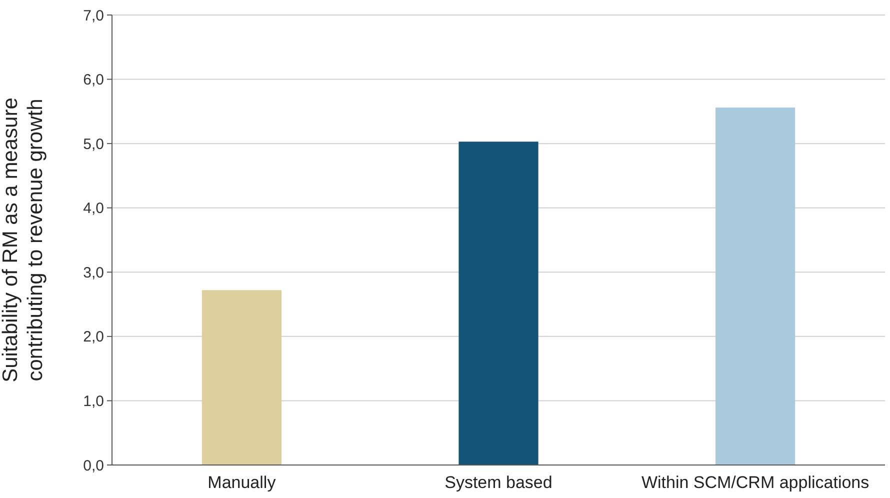 This screenshot has width=890, height=498. What do you see at coordinates (242, 482) in the screenshot?
I see `x-tick-label: Manually` at bounding box center [242, 482].